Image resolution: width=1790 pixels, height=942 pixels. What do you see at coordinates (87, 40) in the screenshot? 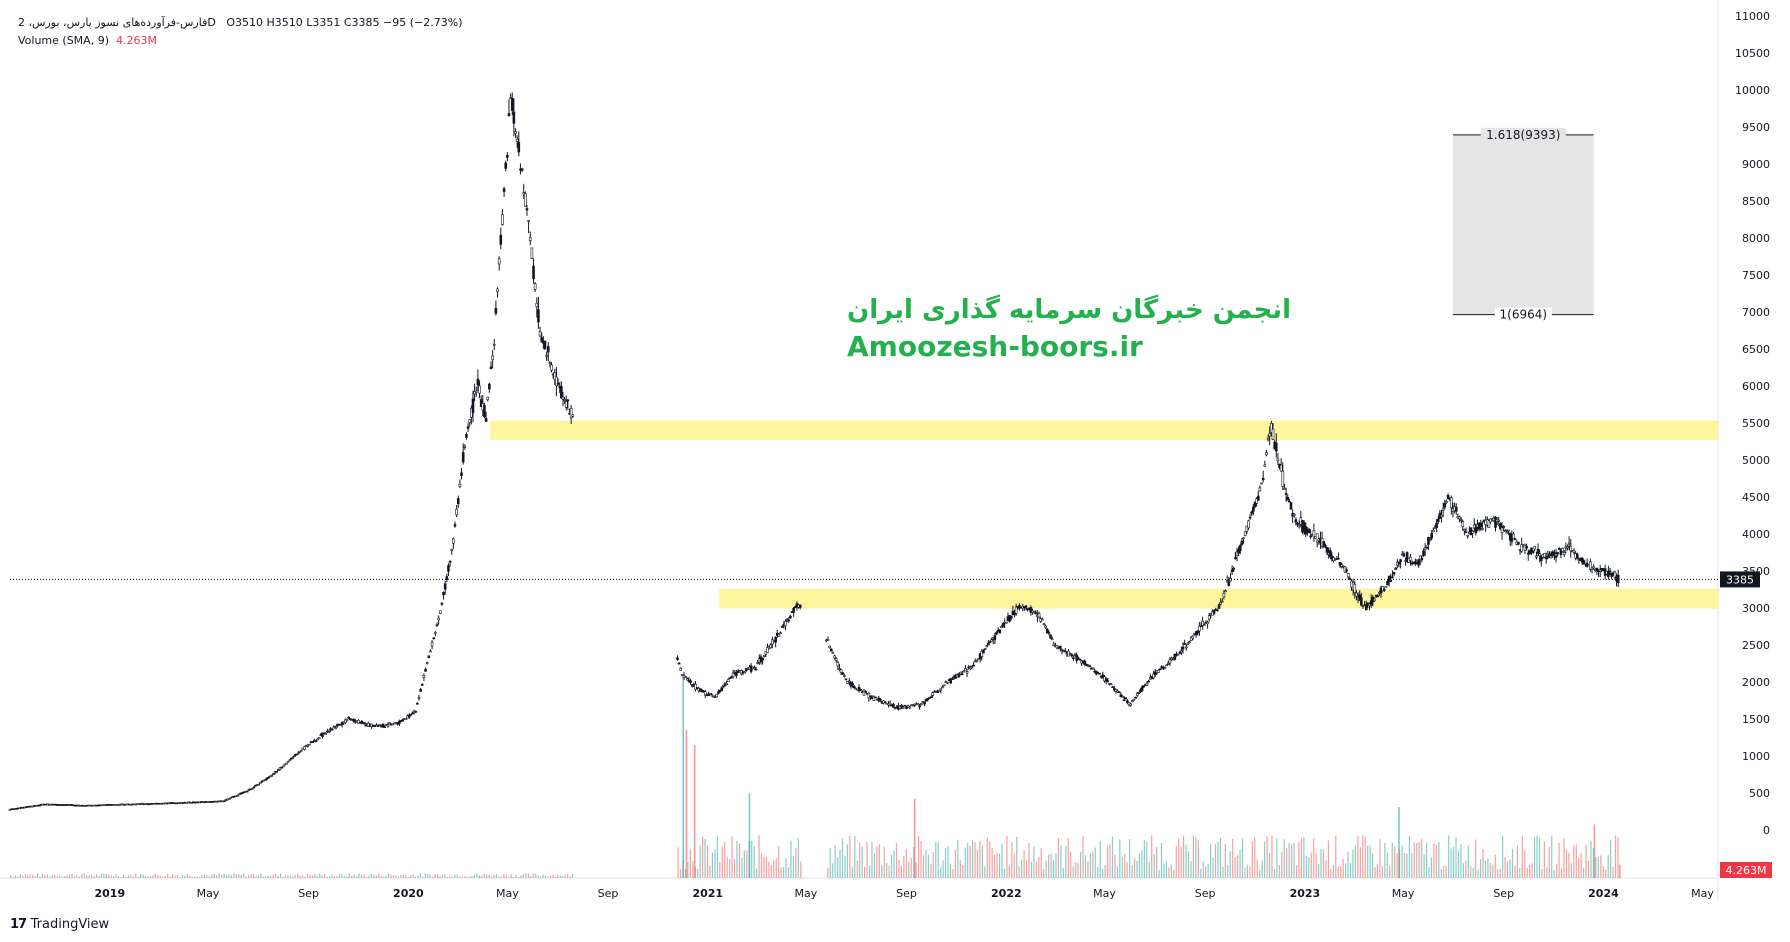
I see `volume-indicator-legend: Volume (SMA, 9) 4.263M` at bounding box center [87, 40].